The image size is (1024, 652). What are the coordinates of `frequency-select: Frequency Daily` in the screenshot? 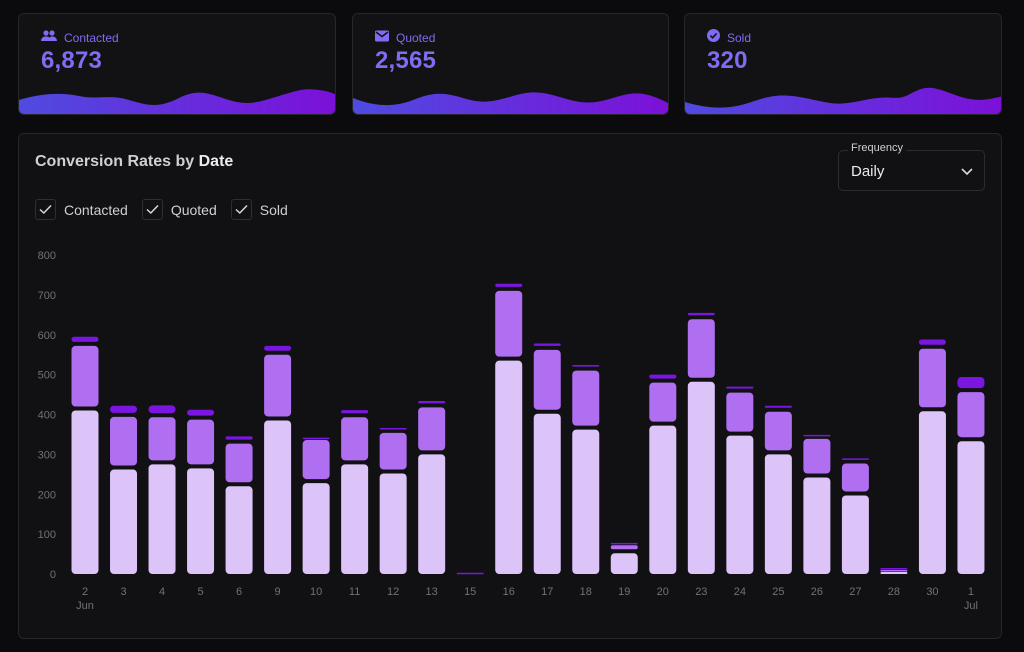 It's located at (911, 166).